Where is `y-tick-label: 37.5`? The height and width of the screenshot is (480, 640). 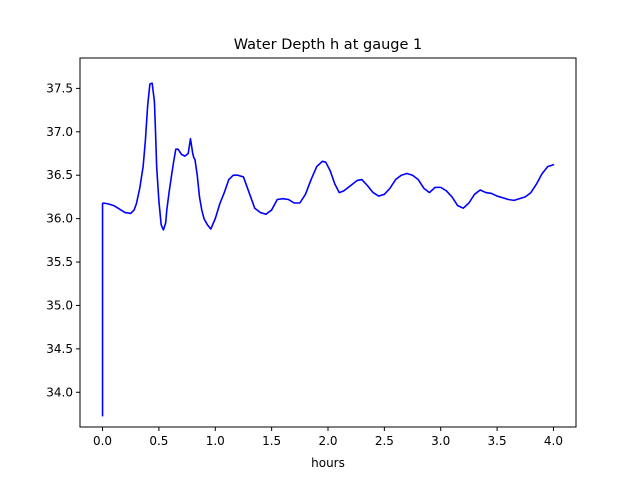
y-tick-label: 37.5 is located at coordinates (59, 88).